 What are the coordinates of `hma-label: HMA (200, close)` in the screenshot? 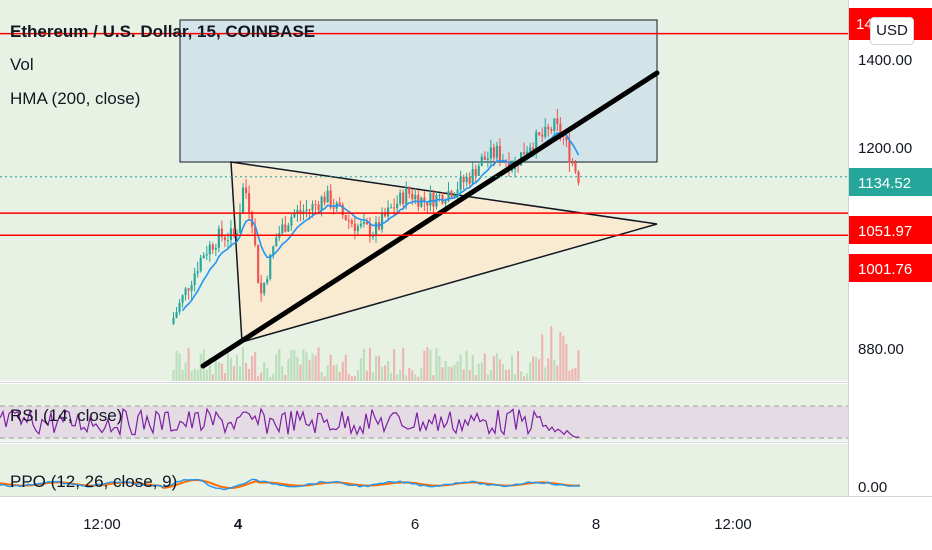 It's located at (75, 98).